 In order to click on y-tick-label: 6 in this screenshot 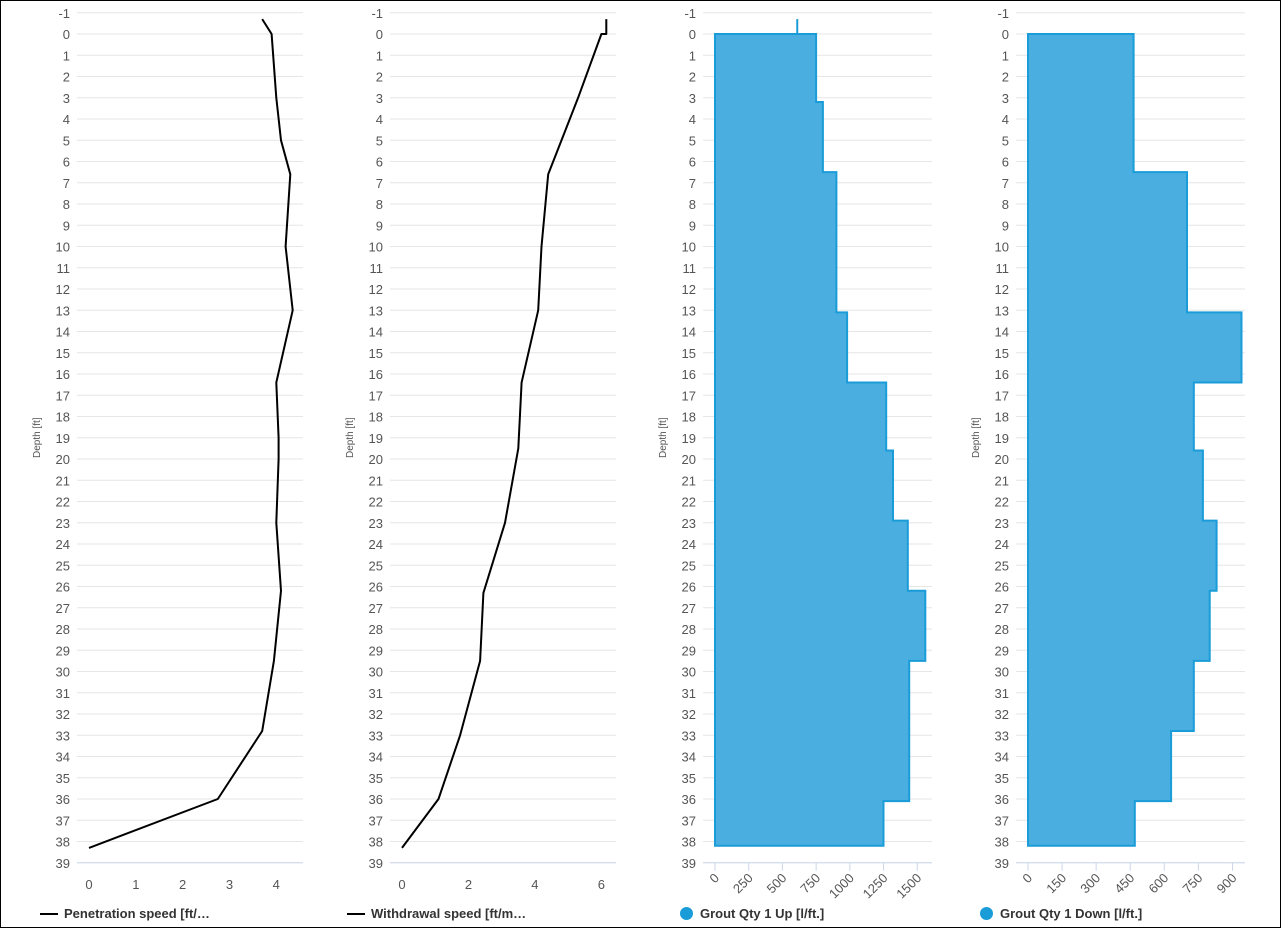, I will do `click(692, 162)`.